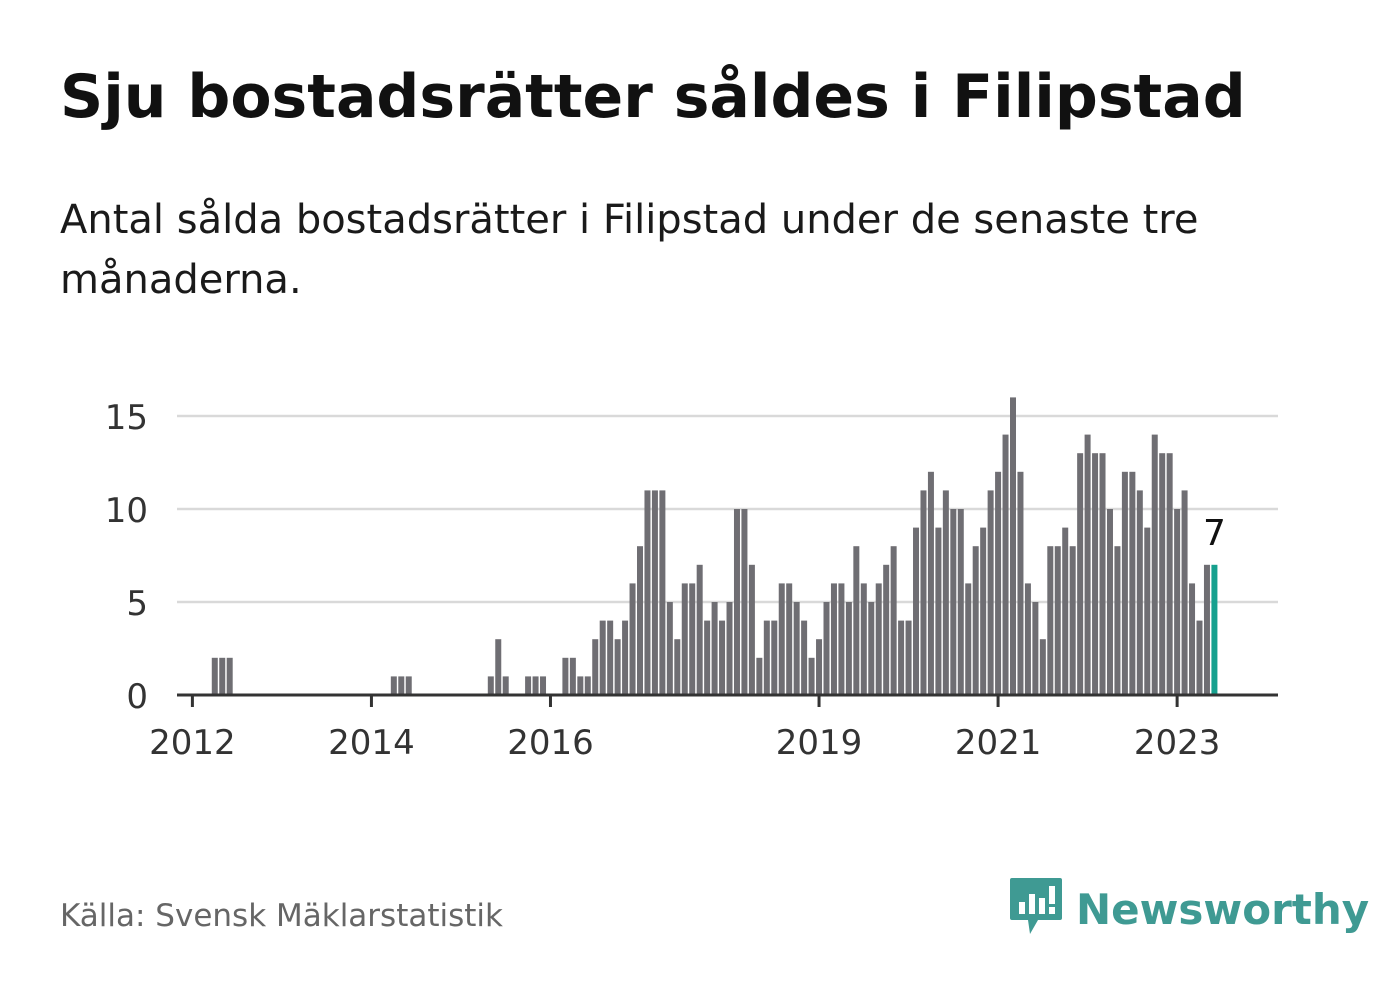  What do you see at coordinates (126, 418) in the screenshot?
I see `y-tick-label: 15` at bounding box center [126, 418].